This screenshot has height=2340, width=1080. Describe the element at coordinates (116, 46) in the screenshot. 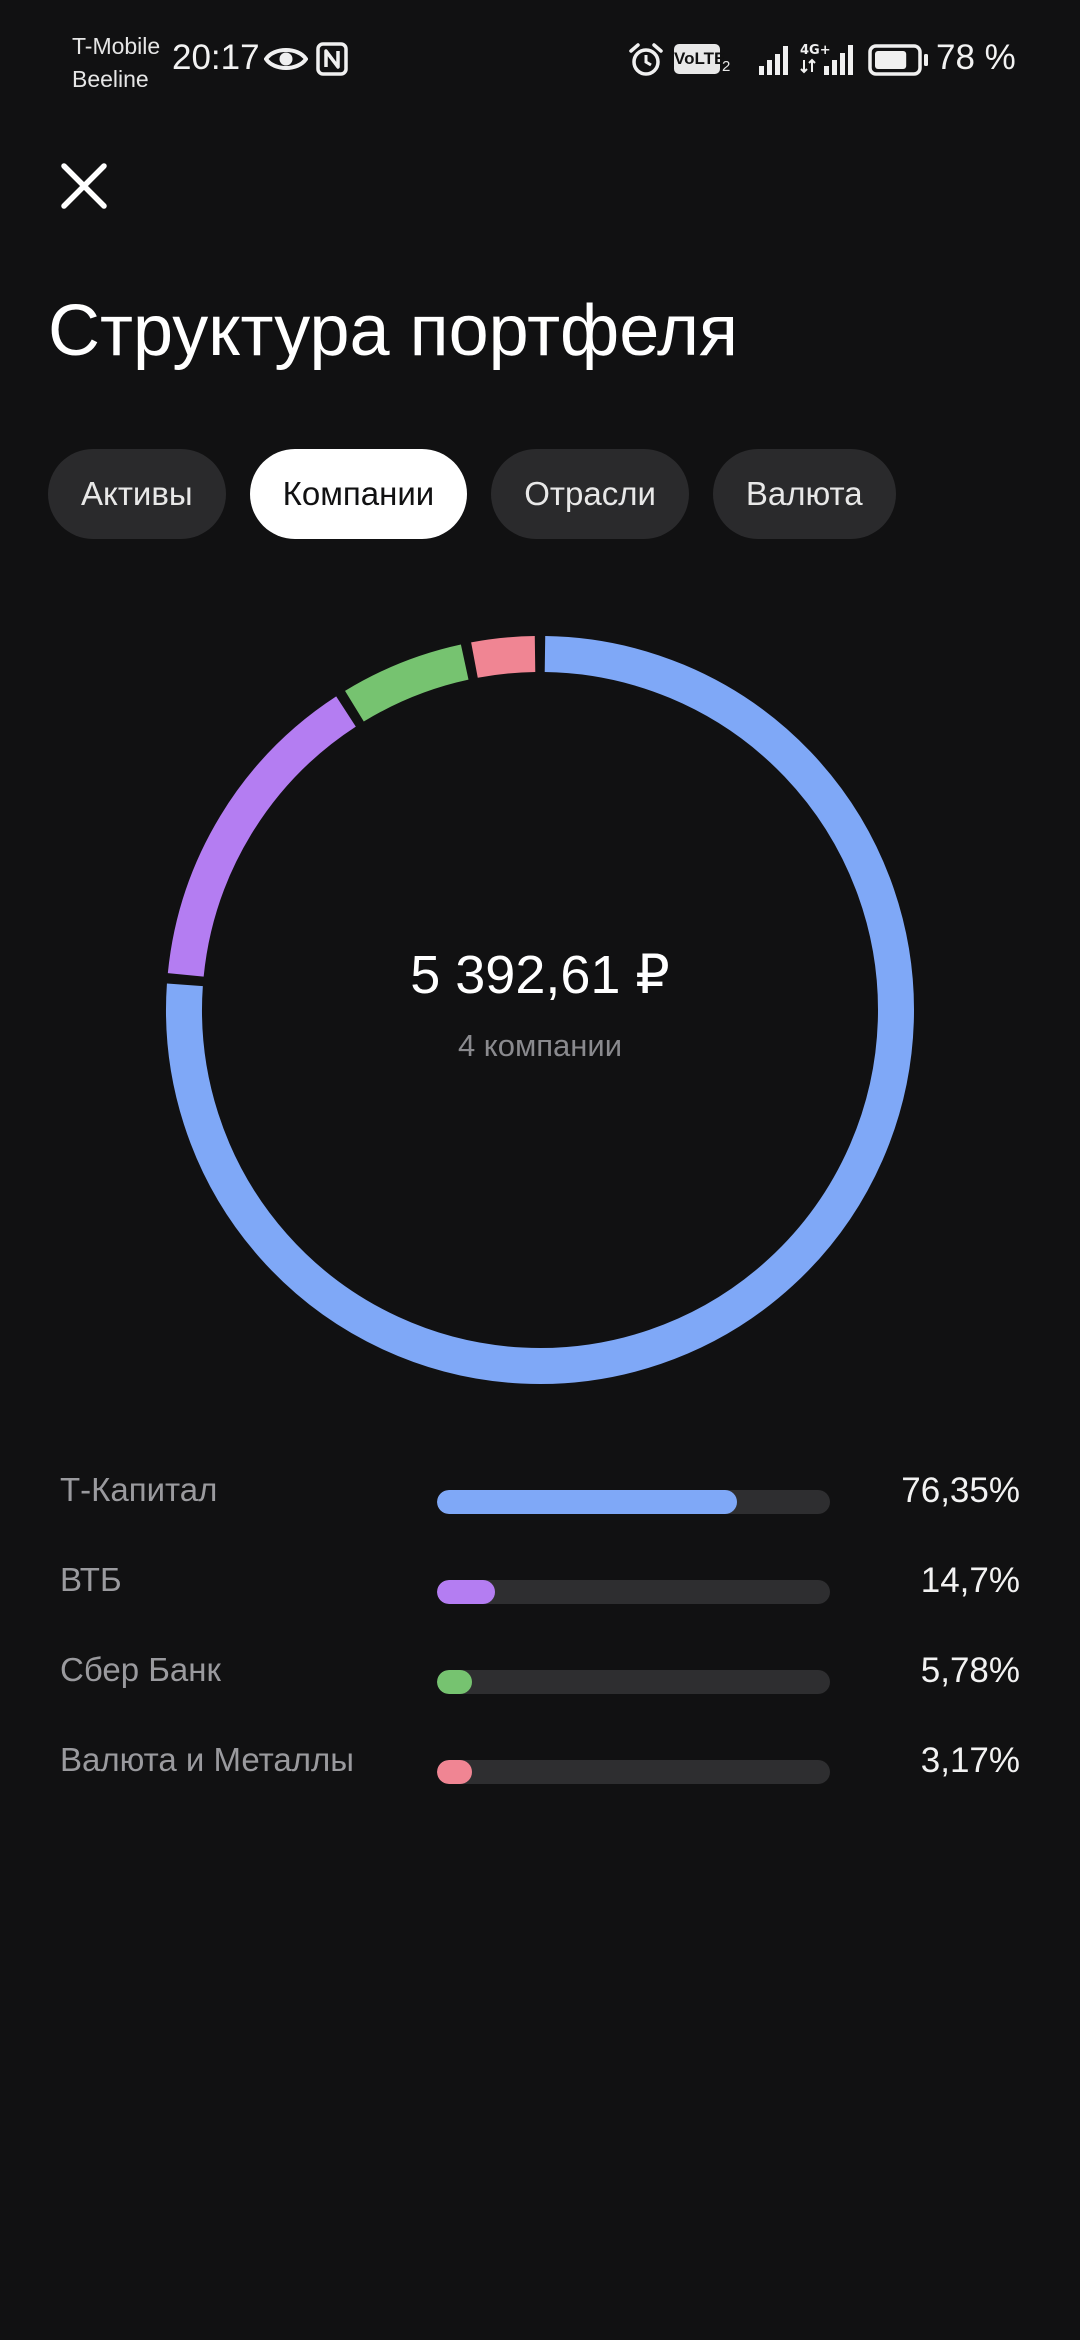

I see `carrier-1: T-Mobile` at that location.